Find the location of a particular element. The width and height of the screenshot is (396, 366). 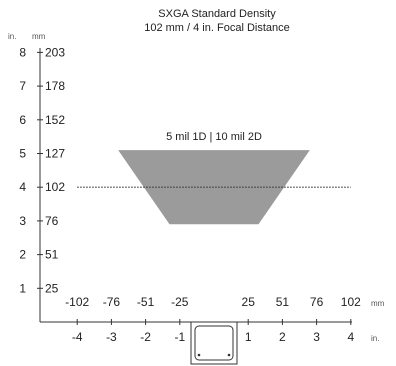

y-ticks: 1 25 2 51 3 76 4 102 5 127 6 152 7 178 8 203 is located at coordinates (42, 170).